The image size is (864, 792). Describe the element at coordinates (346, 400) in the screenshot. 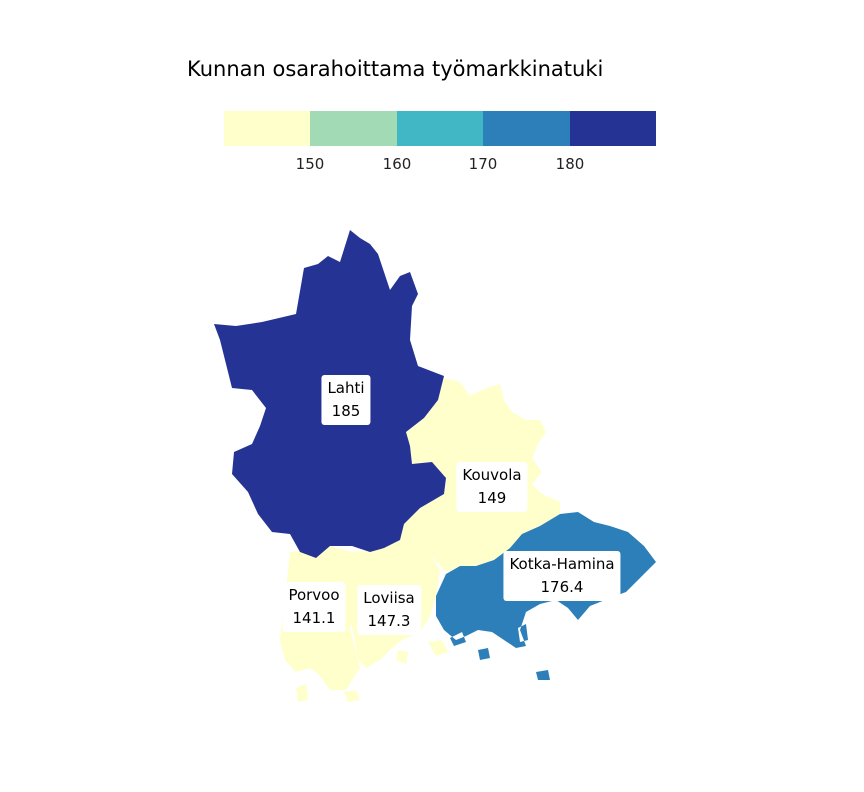

I see `region-label-lahti: Lahti 185` at that location.